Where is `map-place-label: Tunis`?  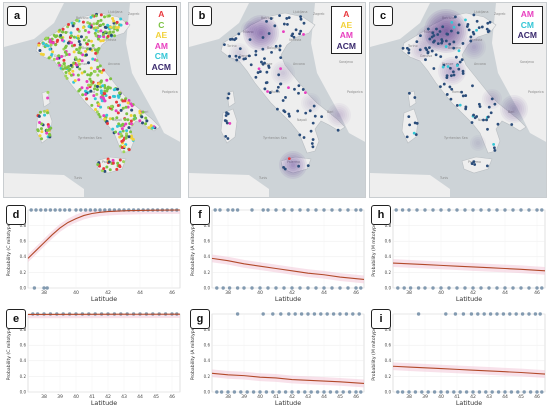 map-place-label: Tunis is located at coordinates (77, 178).